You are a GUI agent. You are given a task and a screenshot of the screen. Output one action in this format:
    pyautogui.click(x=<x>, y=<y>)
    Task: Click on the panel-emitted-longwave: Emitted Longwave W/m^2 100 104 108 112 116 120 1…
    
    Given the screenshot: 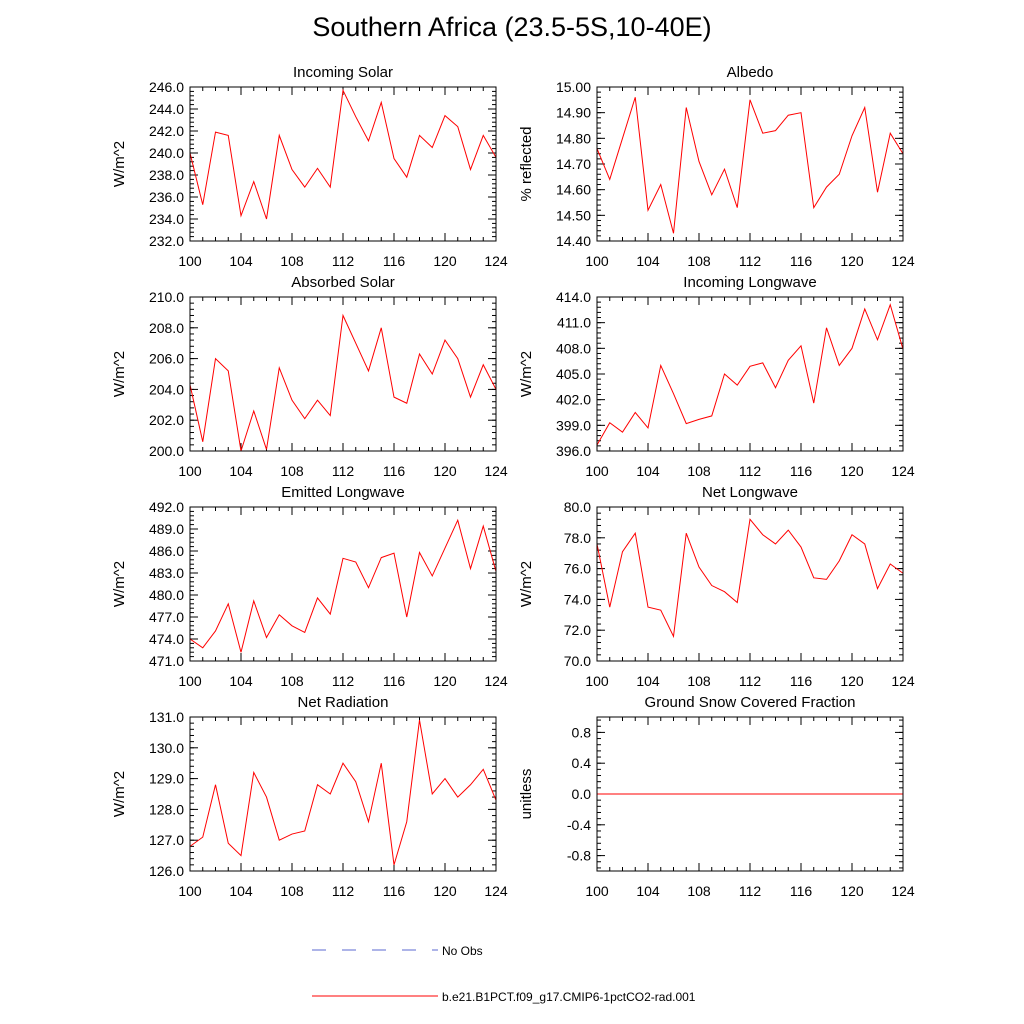 What is the action you would take?
    pyautogui.click(x=309, y=586)
    